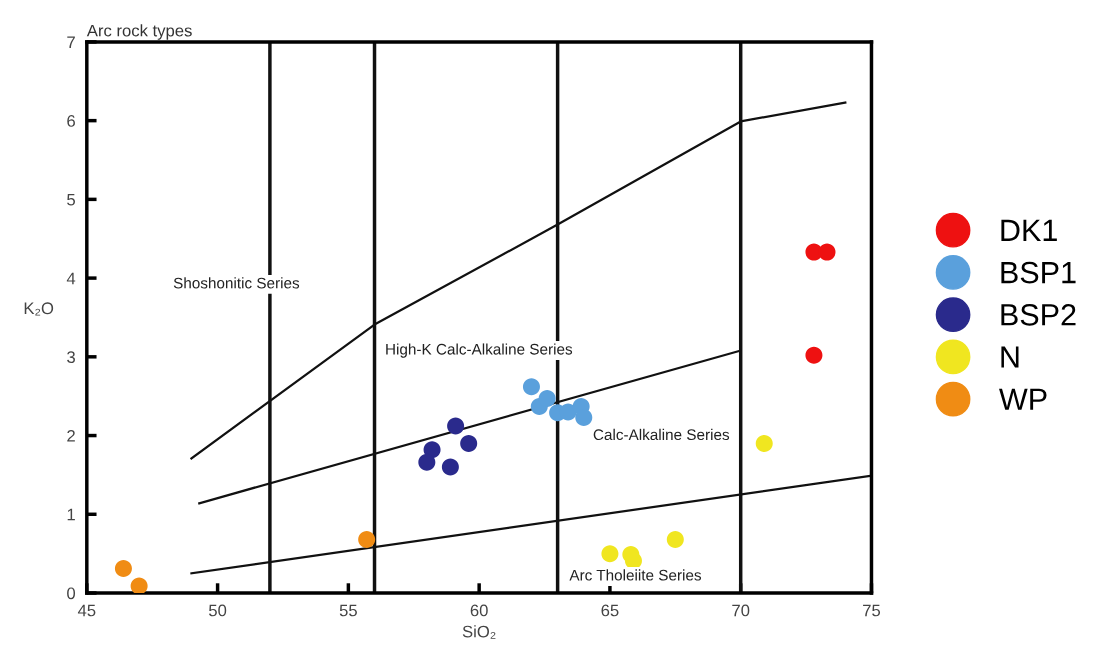 Image resolution: width=1113 pixels, height=660 pixels. Describe the element at coordinates (71, 593) in the screenshot. I see `y-tick-label: 0` at that location.